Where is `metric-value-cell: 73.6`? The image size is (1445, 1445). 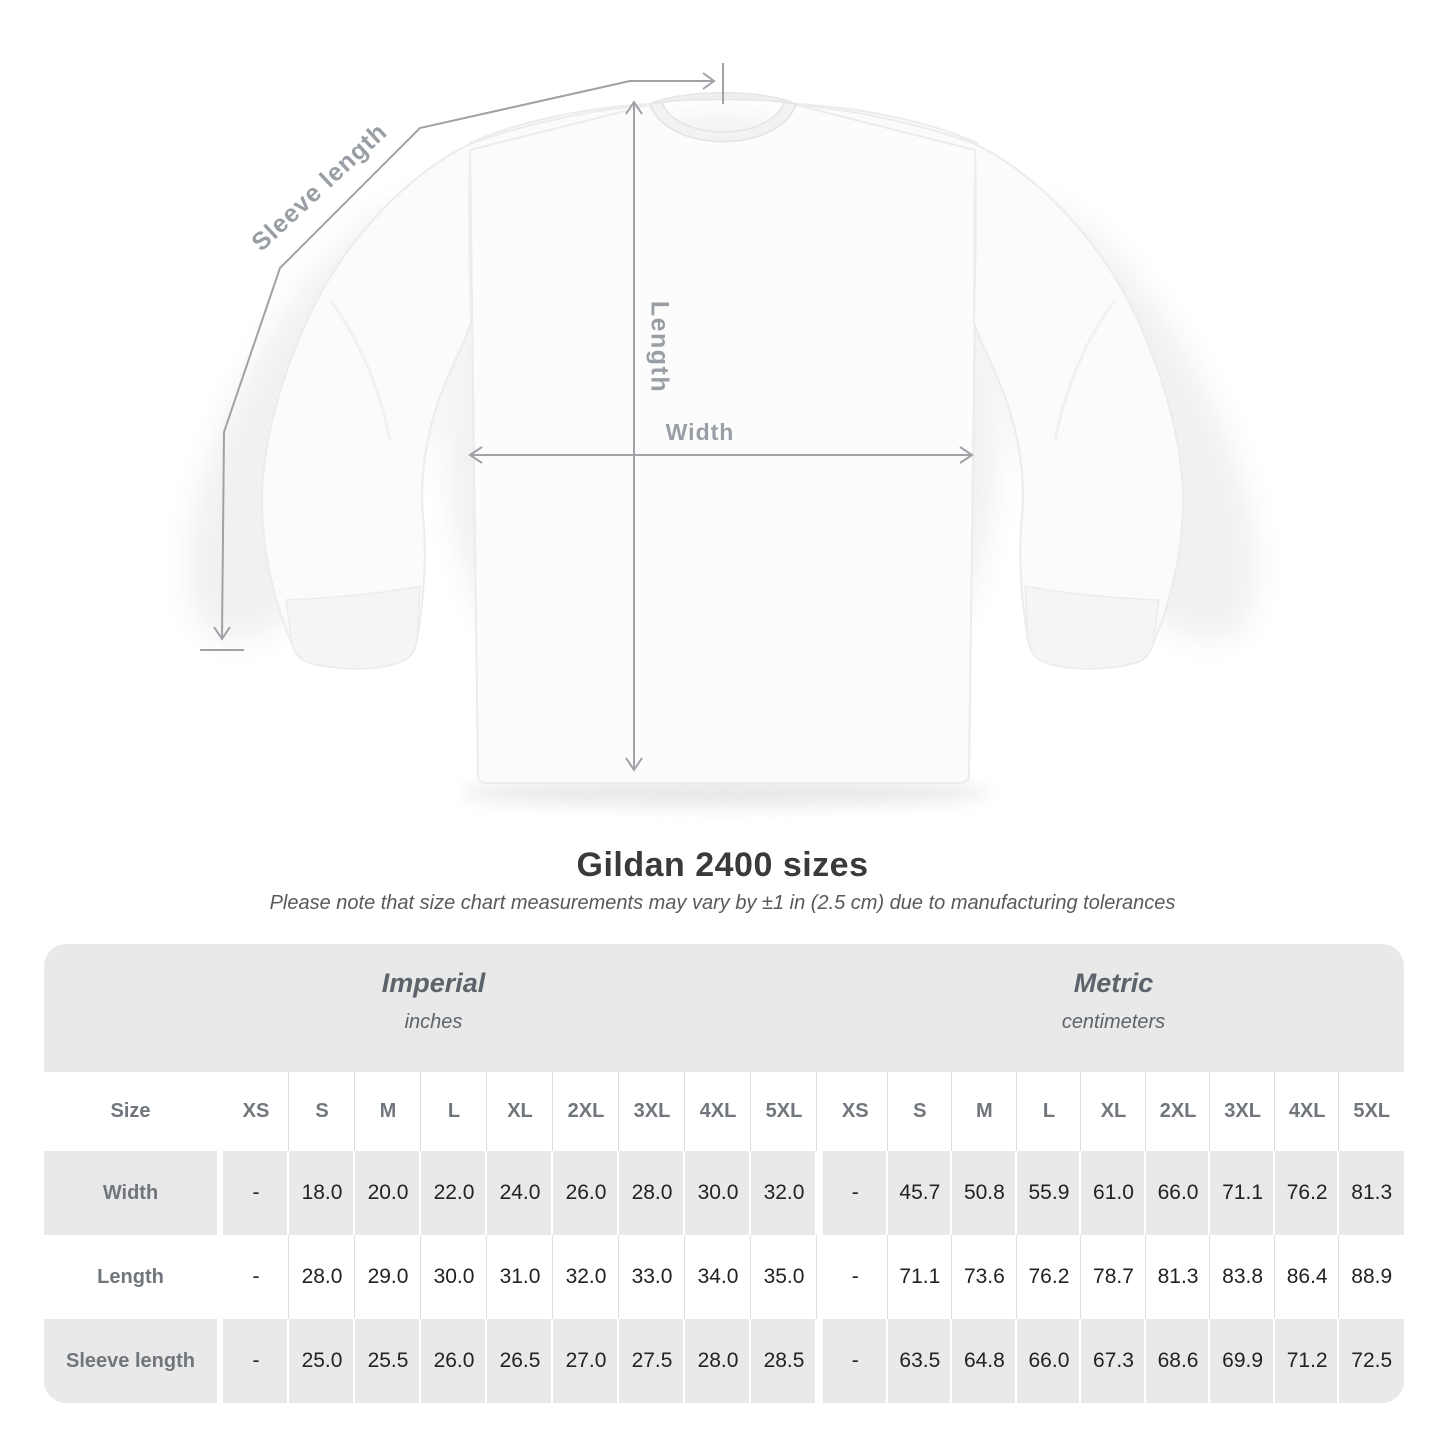
metric-value-cell: 73.6 is located at coordinates (984, 1277).